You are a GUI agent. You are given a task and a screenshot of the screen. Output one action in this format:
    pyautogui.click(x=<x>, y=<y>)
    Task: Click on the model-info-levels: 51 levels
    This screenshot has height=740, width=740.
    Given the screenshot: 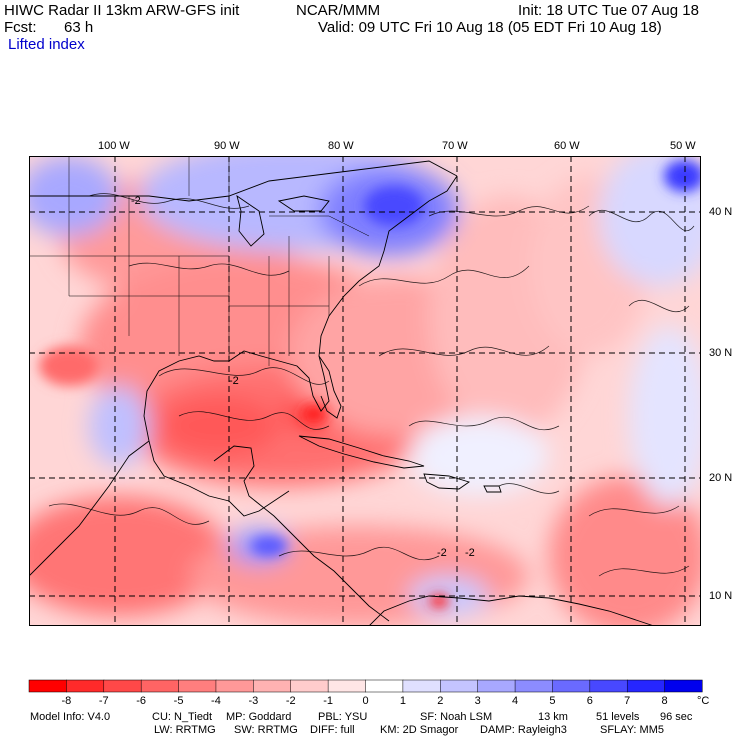 What is the action you would take?
    pyautogui.click(x=618, y=717)
    